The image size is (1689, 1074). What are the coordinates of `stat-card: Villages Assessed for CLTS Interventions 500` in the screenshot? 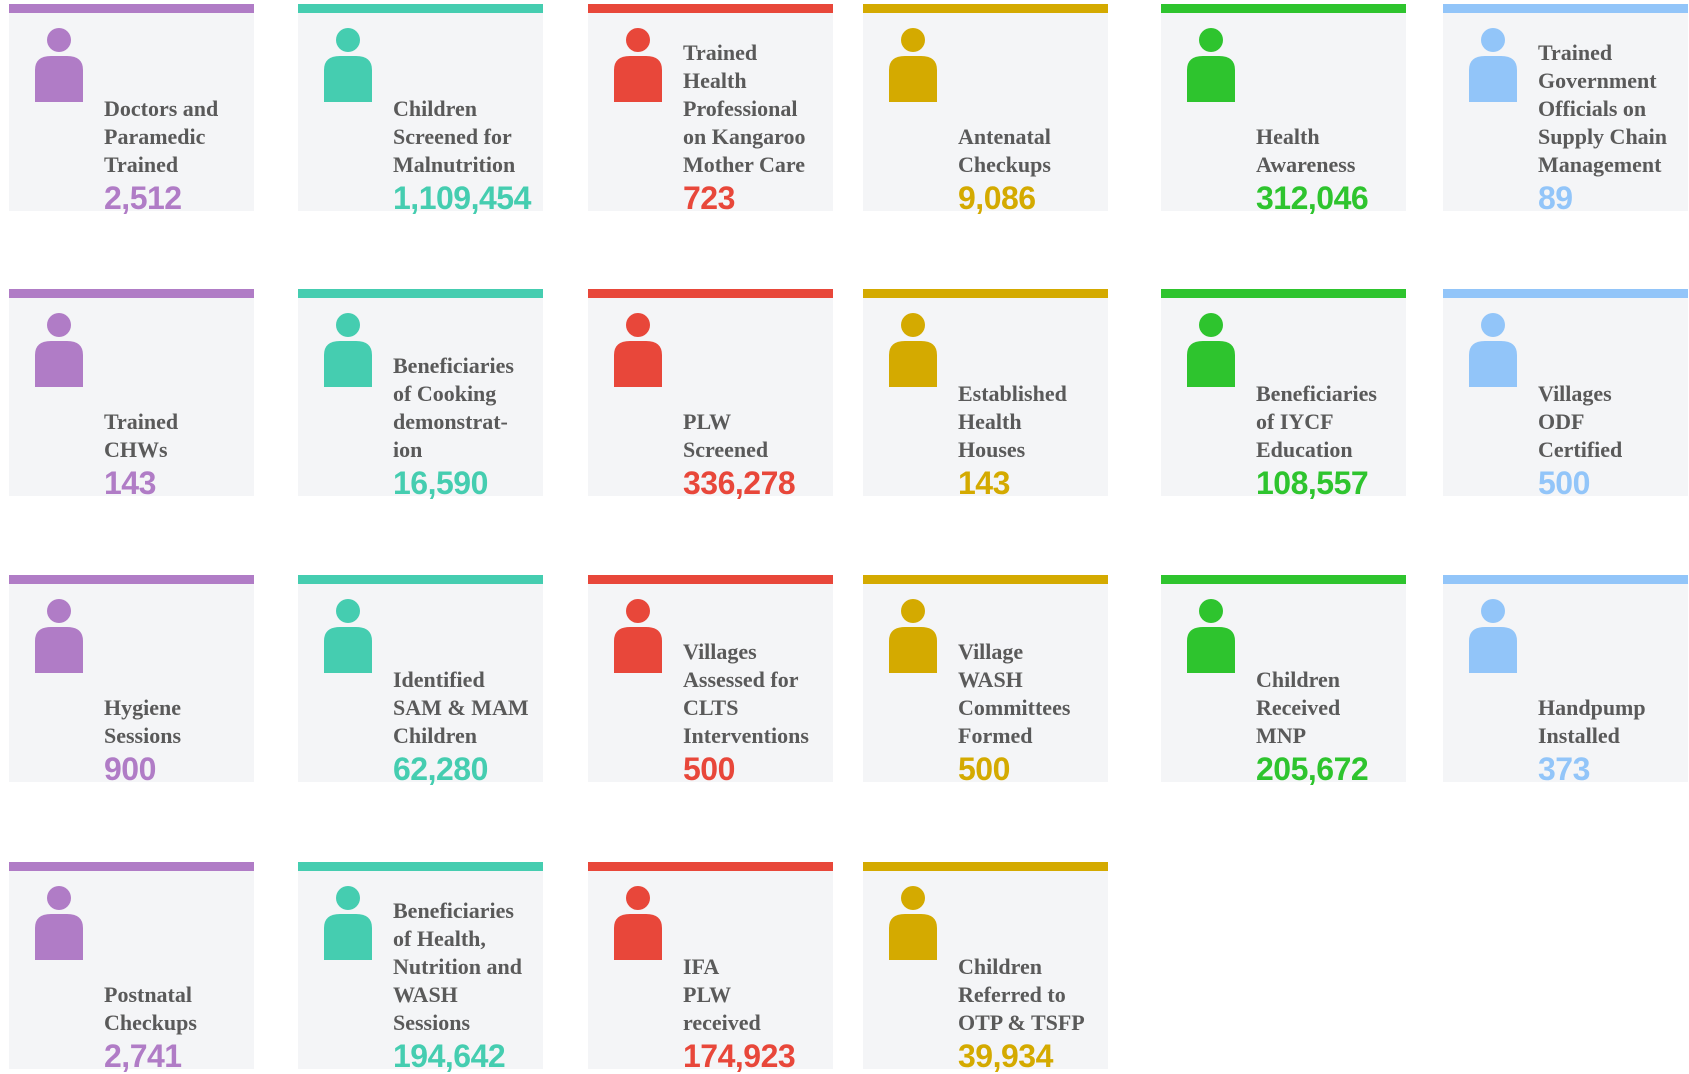 It's located at (710, 681).